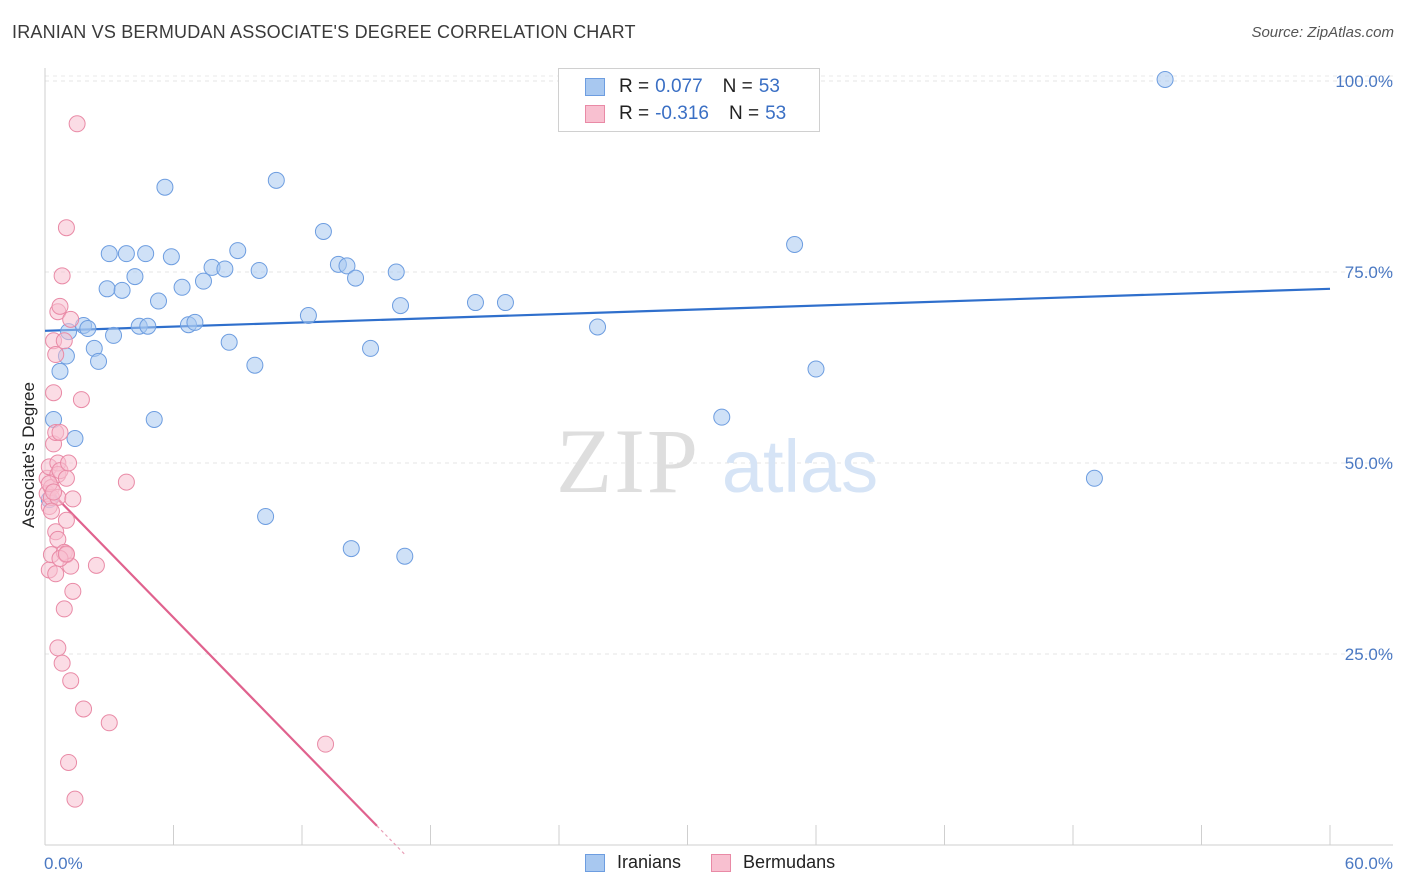 The width and height of the screenshot is (1406, 892). Describe the element at coordinates (649, 862) in the screenshot. I see `series-label-iranians: Iranians` at that location.